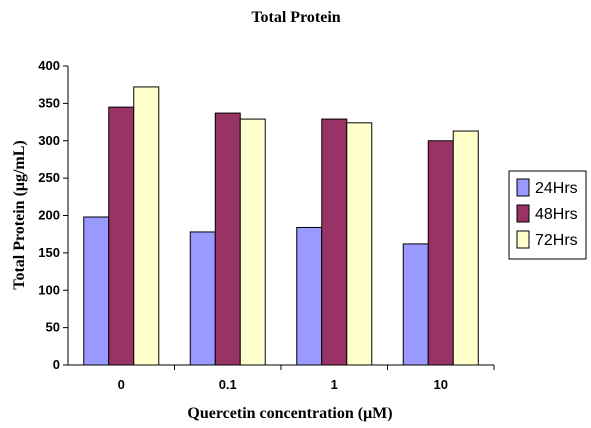 Image resolution: width=591 pixels, height=428 pixels. Describe the element at coordinates (121, 384) in the screenshot. I see `x-tick-label: 0` at that location.